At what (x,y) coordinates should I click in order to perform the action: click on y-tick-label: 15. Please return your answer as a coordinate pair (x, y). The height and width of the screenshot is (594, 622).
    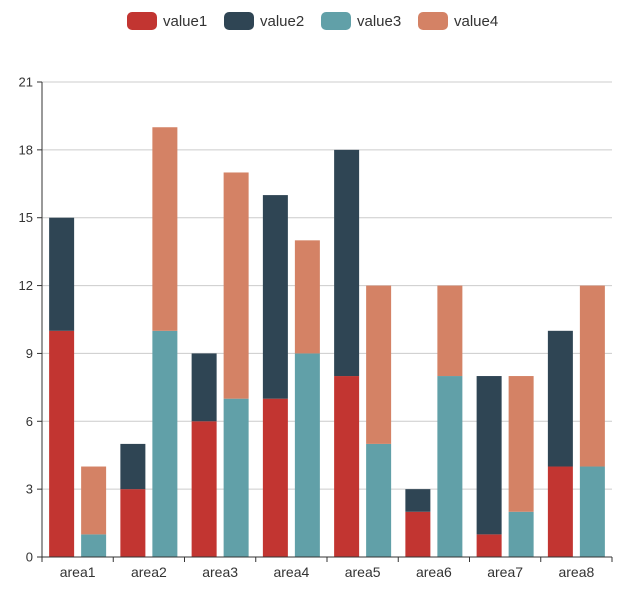
    Looking at the image, I should click on (26, 217).